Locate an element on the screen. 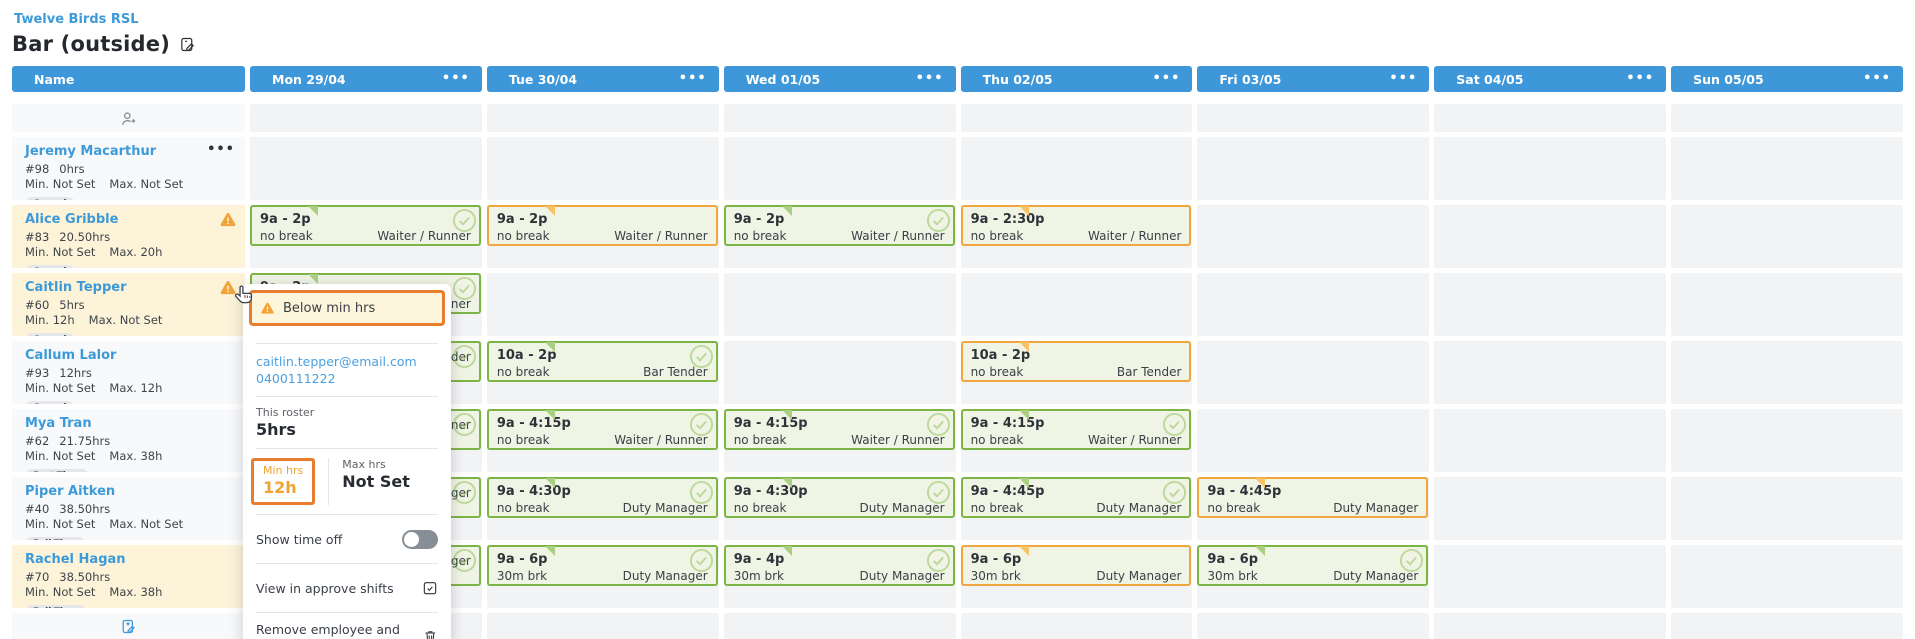 The height and width of the screenshot is (639, 1915). employee-name-link: Callum Lalor is located at coordinates (71, 355).